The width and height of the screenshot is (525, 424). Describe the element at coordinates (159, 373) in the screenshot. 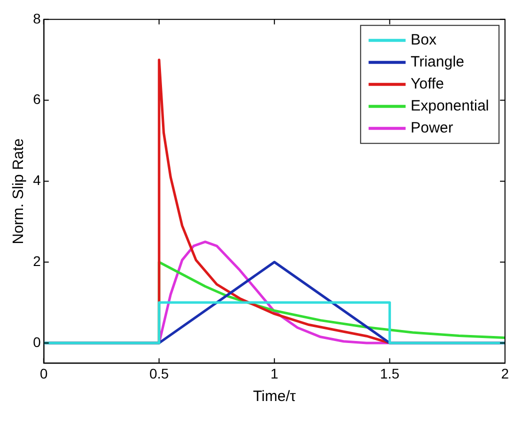

I see `x-tick-label: 0.5` at that location.